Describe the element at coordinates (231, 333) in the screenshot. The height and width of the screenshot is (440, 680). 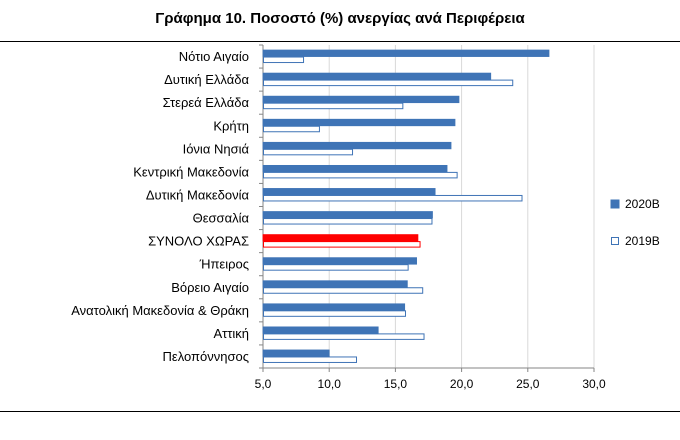
I see `category-label-12: Αττική` at that location.